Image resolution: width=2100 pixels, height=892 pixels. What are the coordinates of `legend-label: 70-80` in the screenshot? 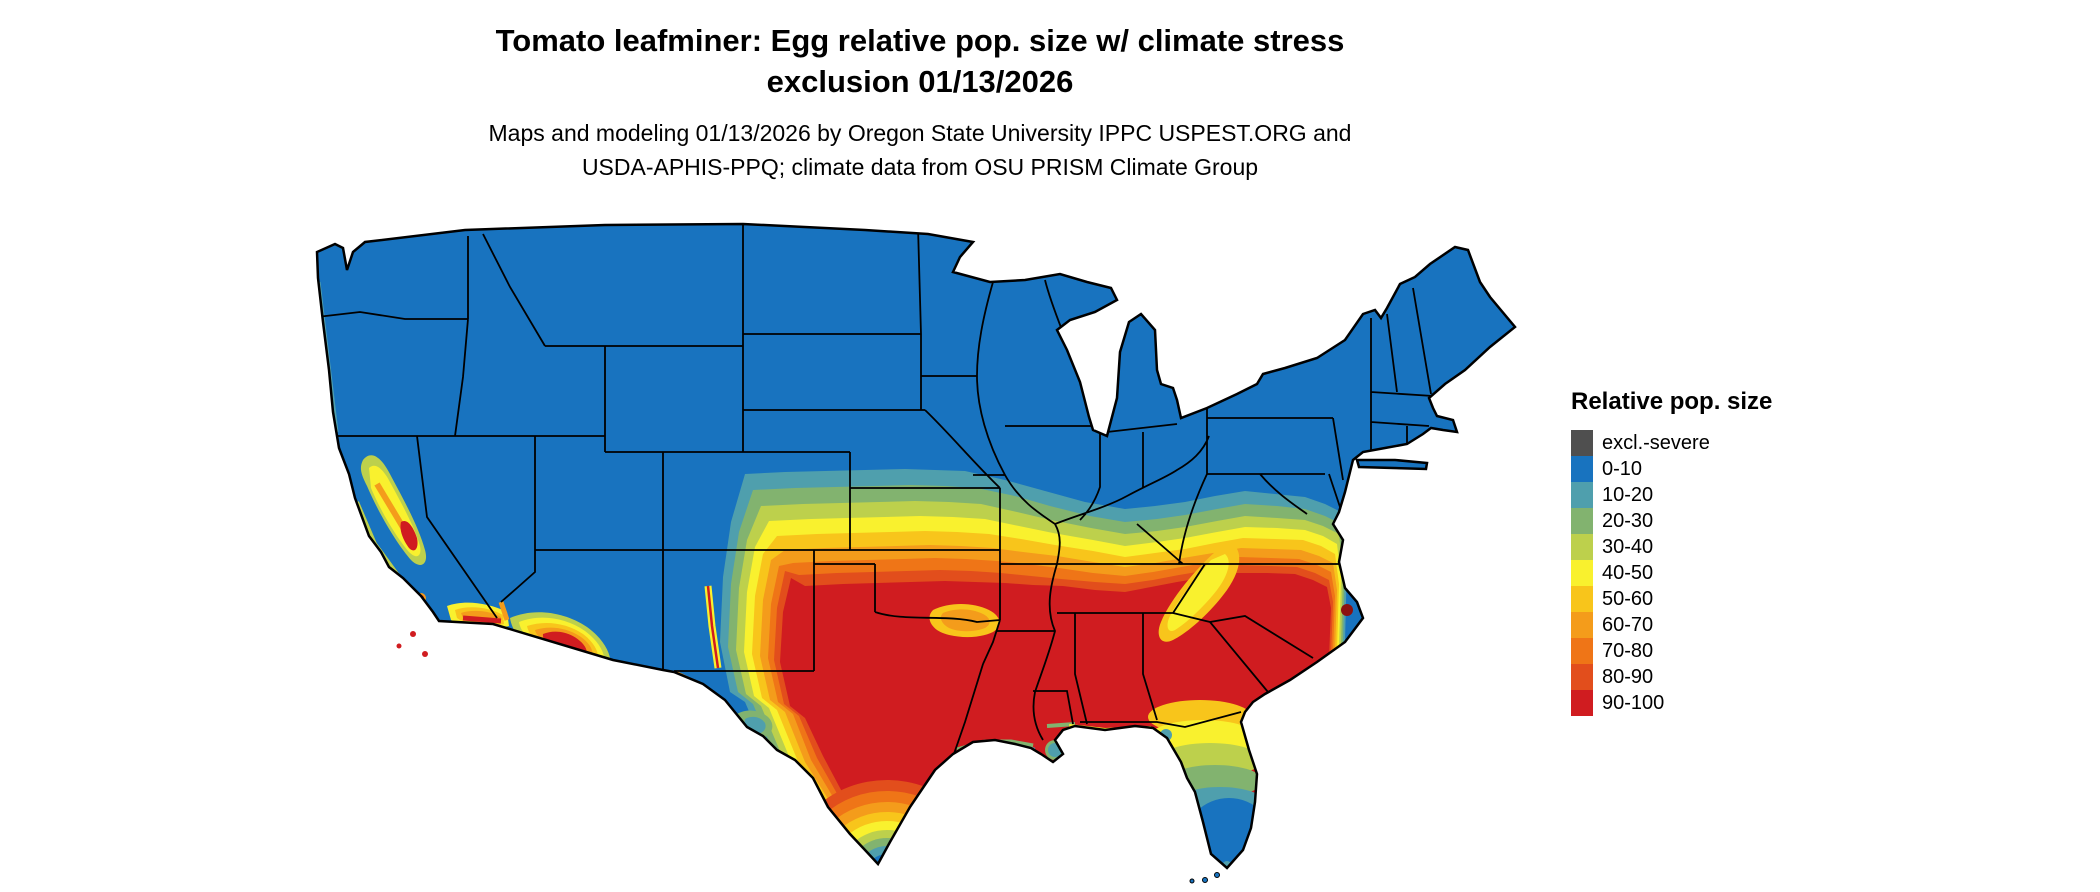 It's located at (1628, 650).